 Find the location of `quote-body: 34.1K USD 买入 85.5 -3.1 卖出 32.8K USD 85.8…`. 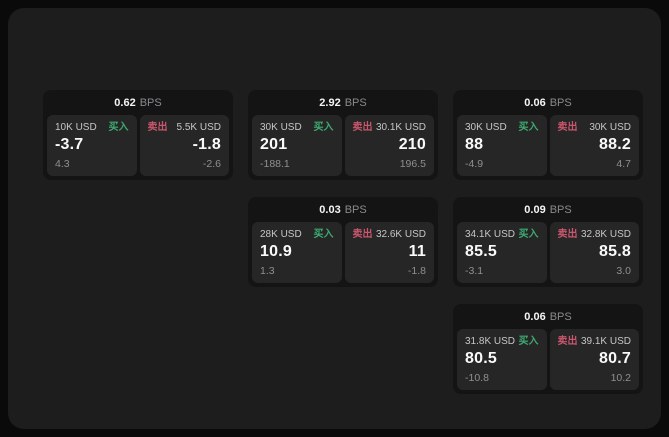

quote-body: 34.1K USD 买入 85.5 -3.1 卖出 32.8K USD 85.8… is located at coordinates (548, 254).